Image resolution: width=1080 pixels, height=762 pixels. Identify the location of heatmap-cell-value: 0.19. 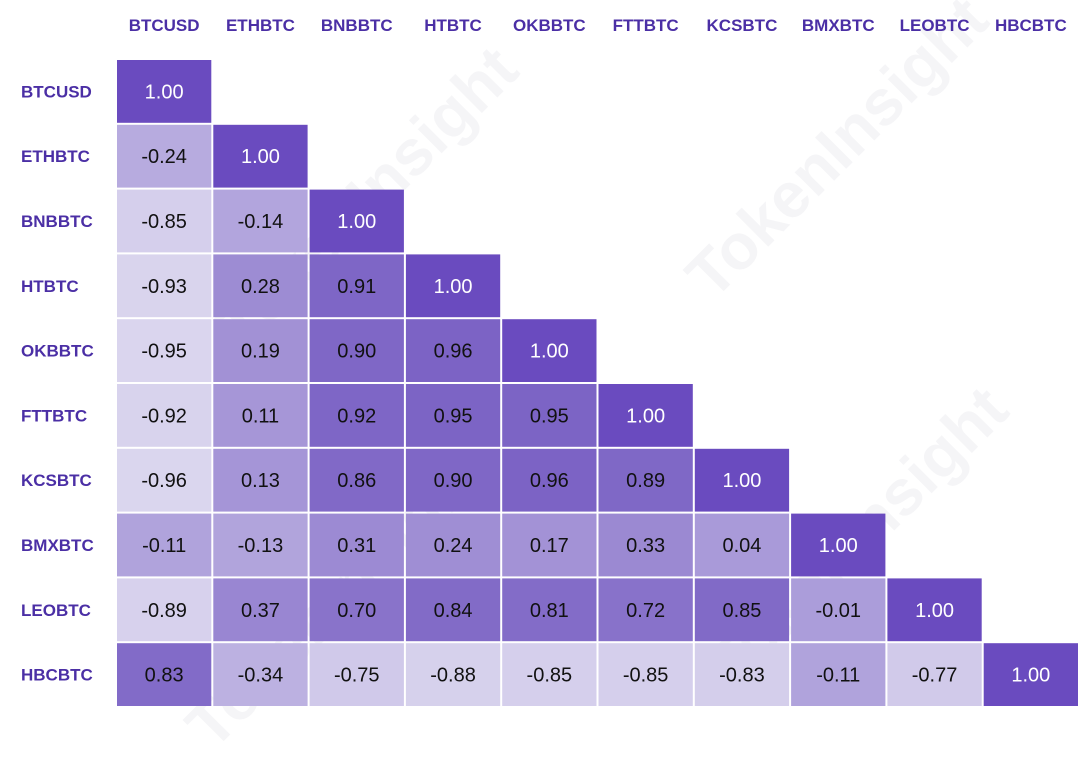
(260, 352).